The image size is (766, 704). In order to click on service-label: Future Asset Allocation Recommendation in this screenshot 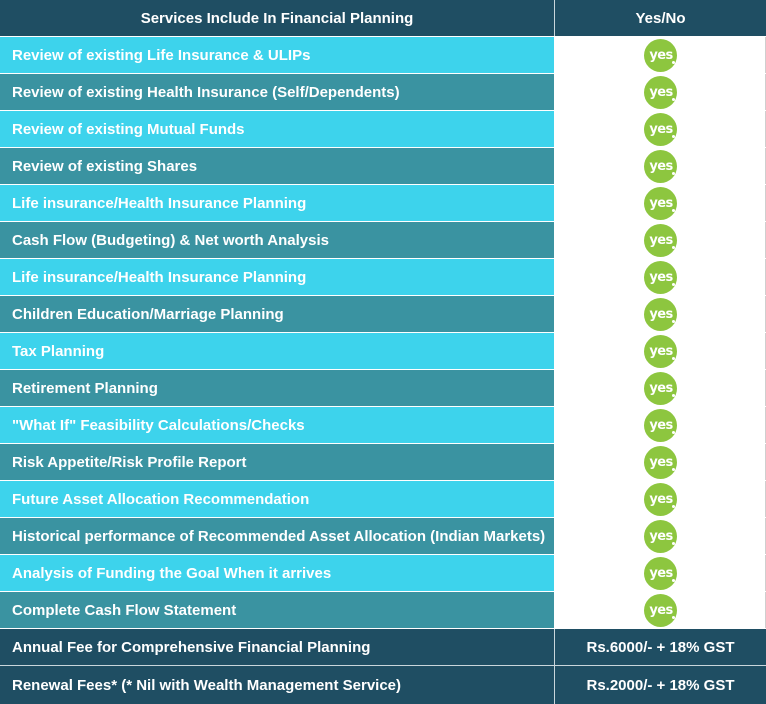, I will do `click(277, 499)`.